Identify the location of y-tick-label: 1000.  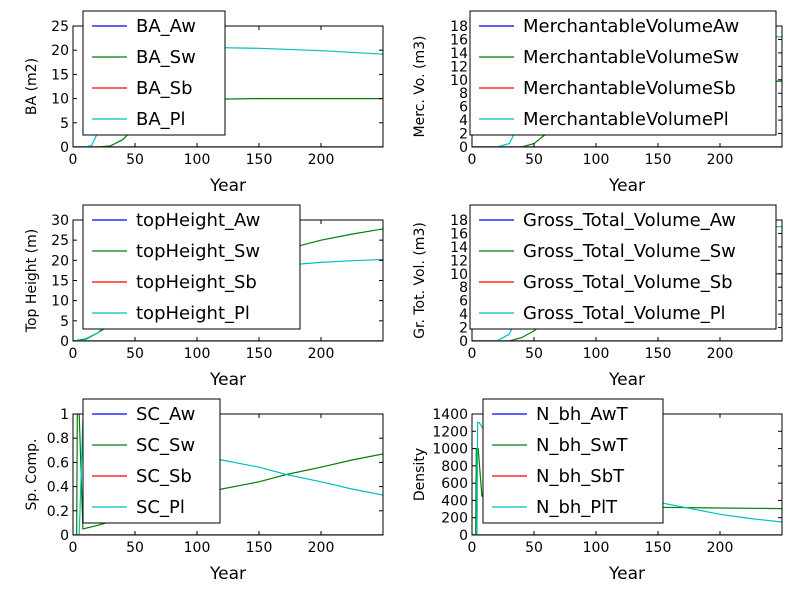
(450, 450).